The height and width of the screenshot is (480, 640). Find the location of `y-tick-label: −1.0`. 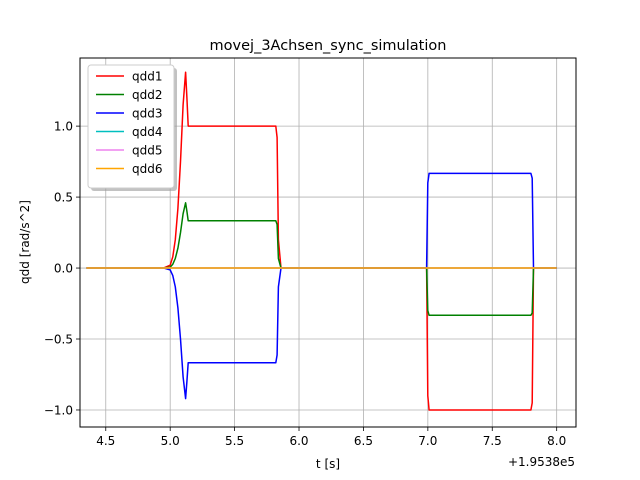

y-tick-label: −1.0 is located at coordinates (58, 410).